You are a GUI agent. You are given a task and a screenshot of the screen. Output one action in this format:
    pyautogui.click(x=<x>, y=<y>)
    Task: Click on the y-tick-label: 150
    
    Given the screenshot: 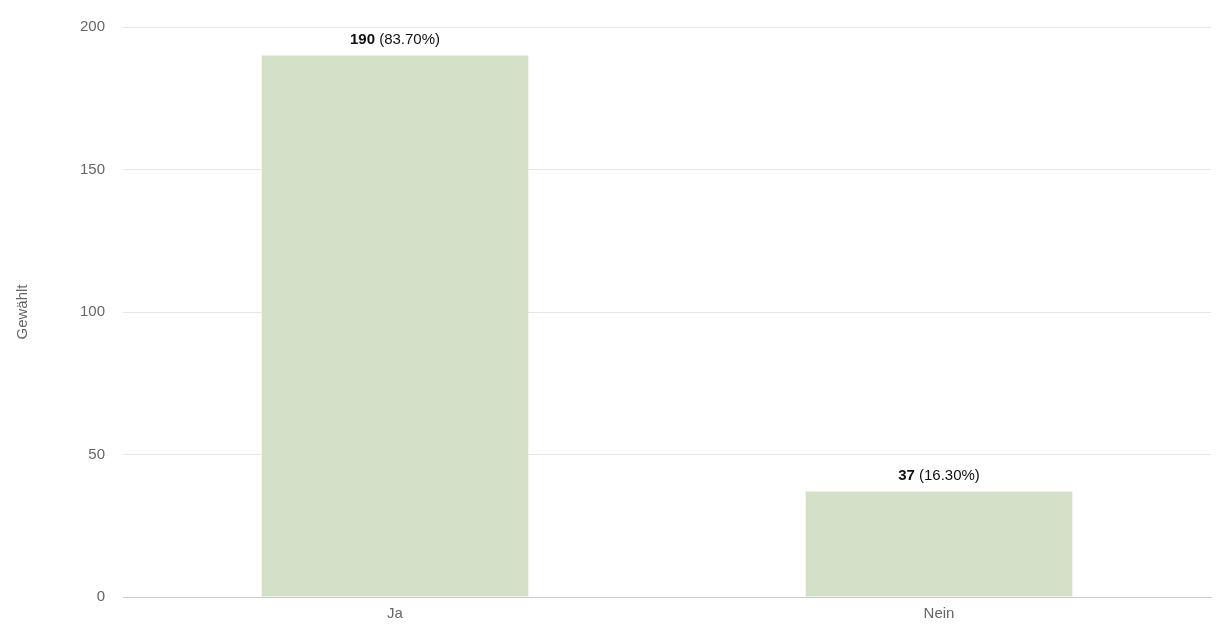 What is the action you would take?
    pyautogui.click(x=93, y=168)
    